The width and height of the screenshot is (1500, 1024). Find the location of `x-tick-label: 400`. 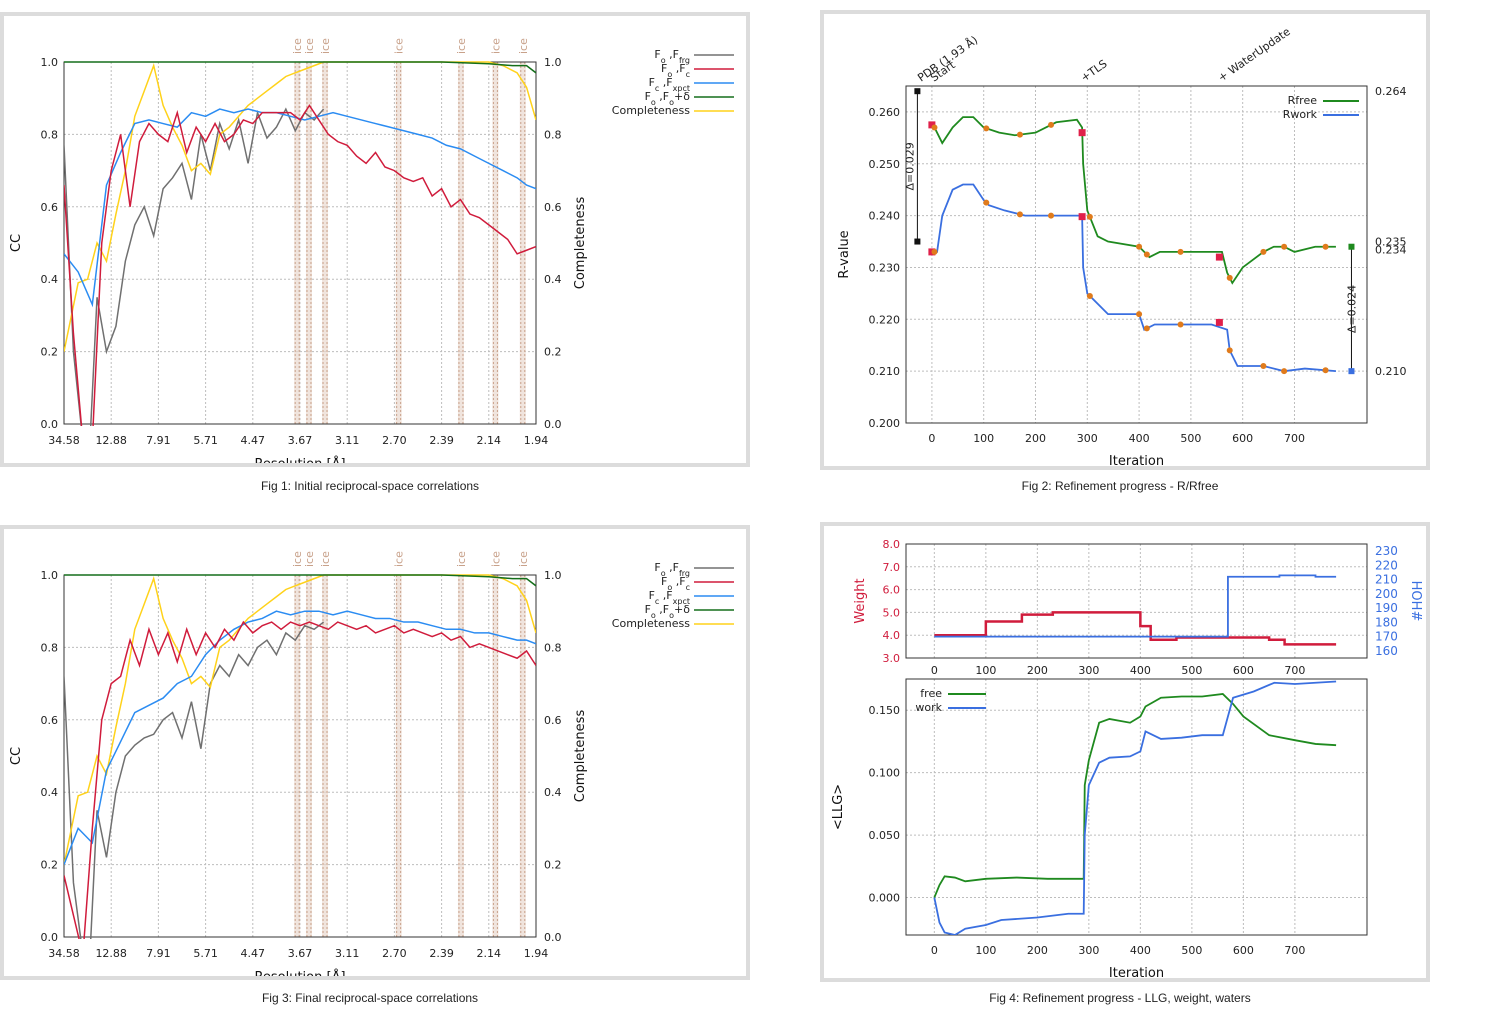

x-tick-label: 400 is located at coordinates (1140, 670).